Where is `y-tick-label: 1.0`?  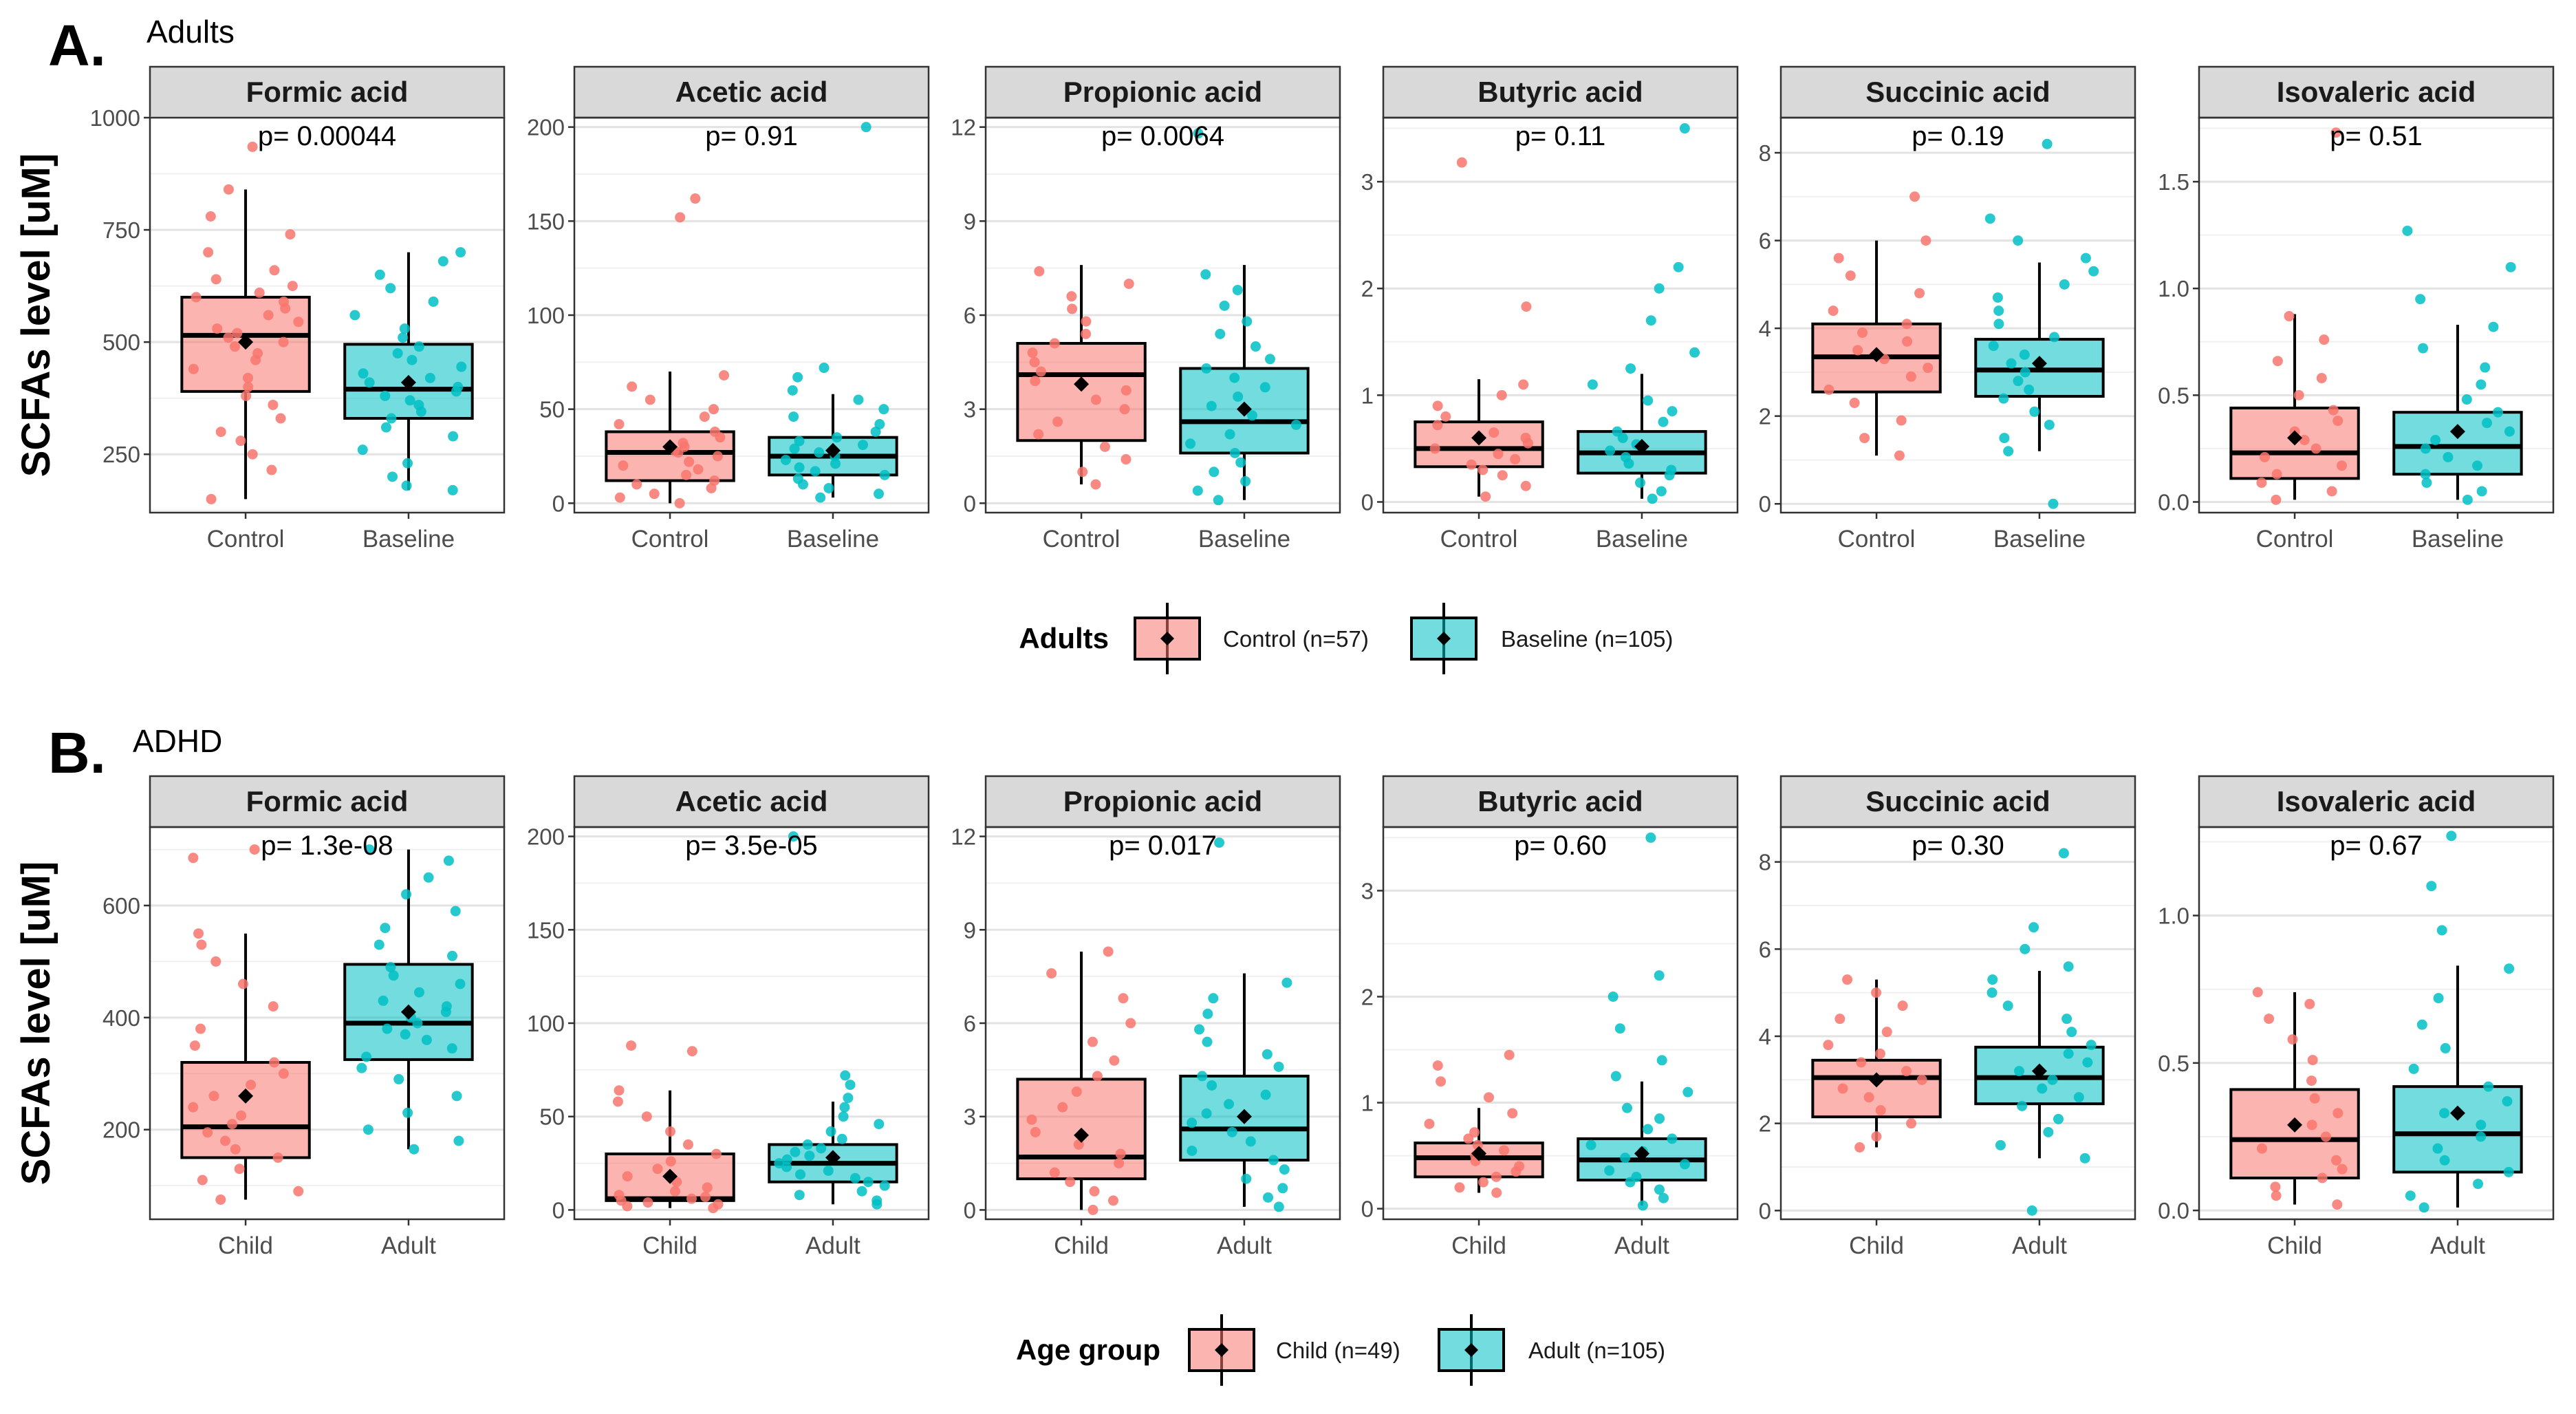
y-tick-label: 1.0 is located at coordinates (2173, 288).